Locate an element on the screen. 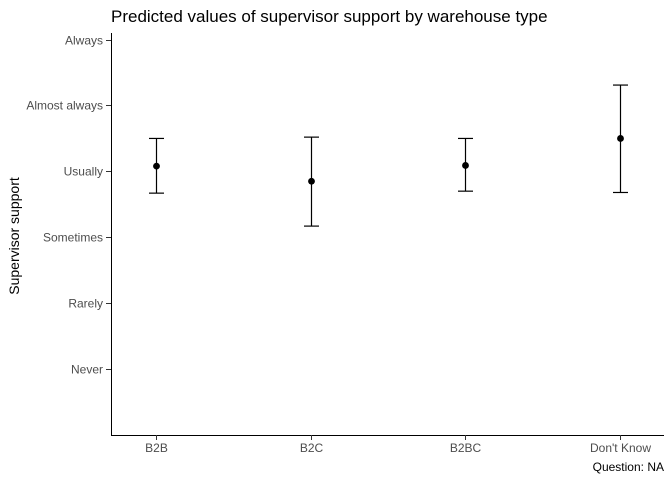 This screenshot has width=672, height=480. x-tick-label: Don't Know is located at coordinates (620, 448).